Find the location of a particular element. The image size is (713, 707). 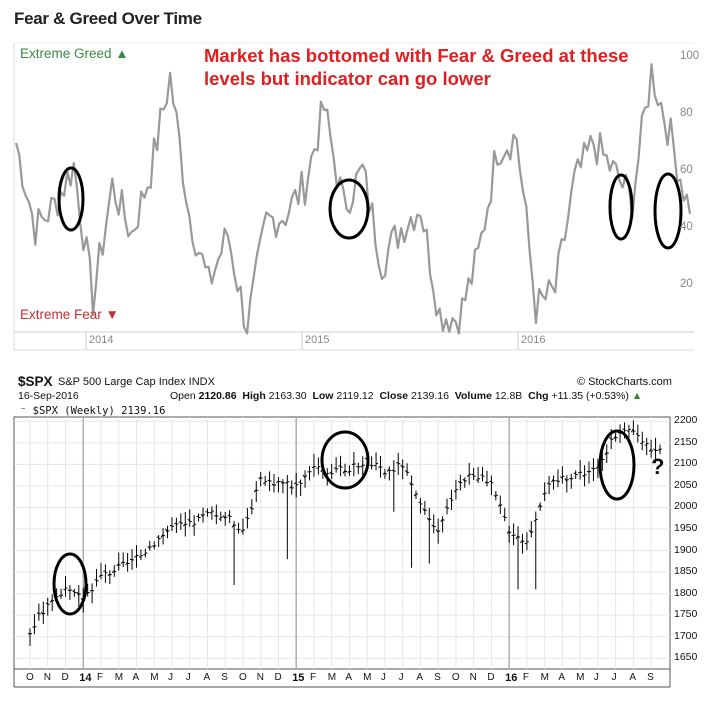

spx-y-tick-1800: 1800 is located at coordinates (686, 592).